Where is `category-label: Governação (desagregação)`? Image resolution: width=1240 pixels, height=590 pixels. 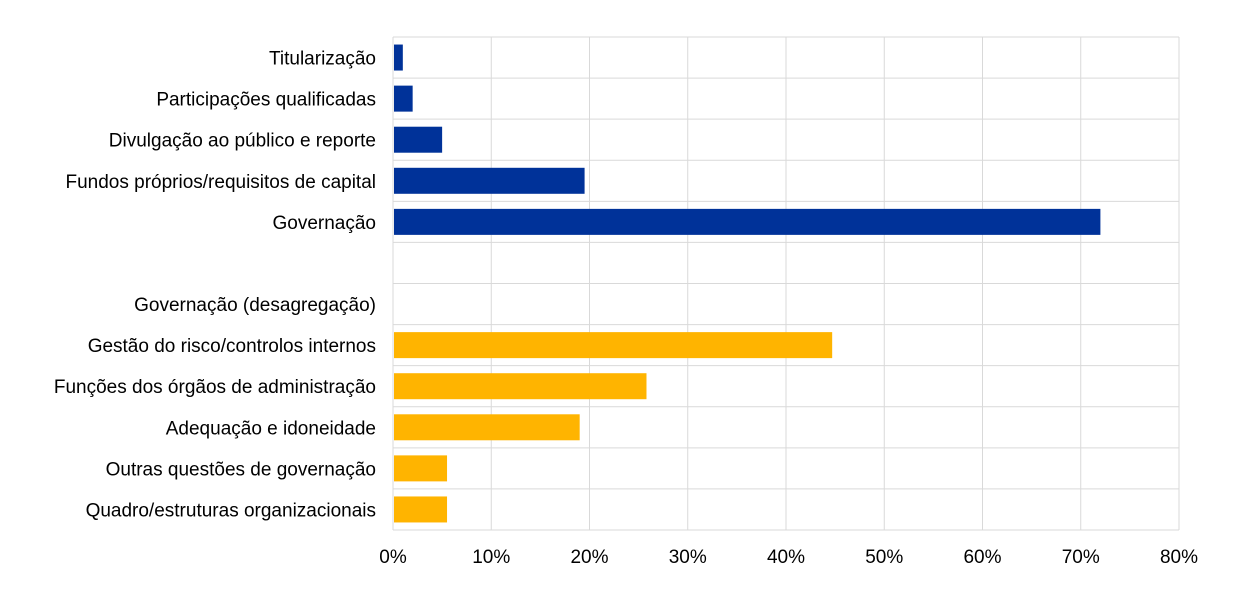
category-label: Governação (desagregação) is located at coordinates (255, 305).